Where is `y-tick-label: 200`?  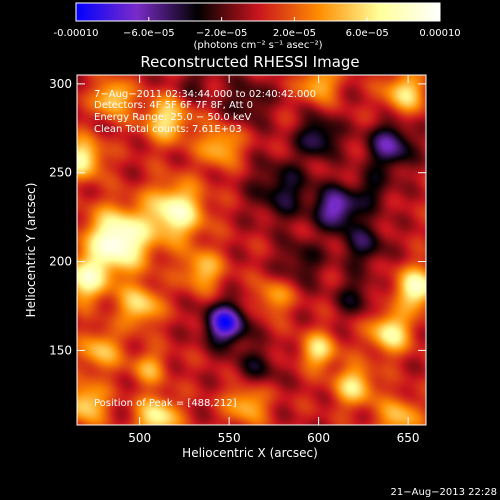
y-tick-label: 200 is located at coordinates (60, 262).